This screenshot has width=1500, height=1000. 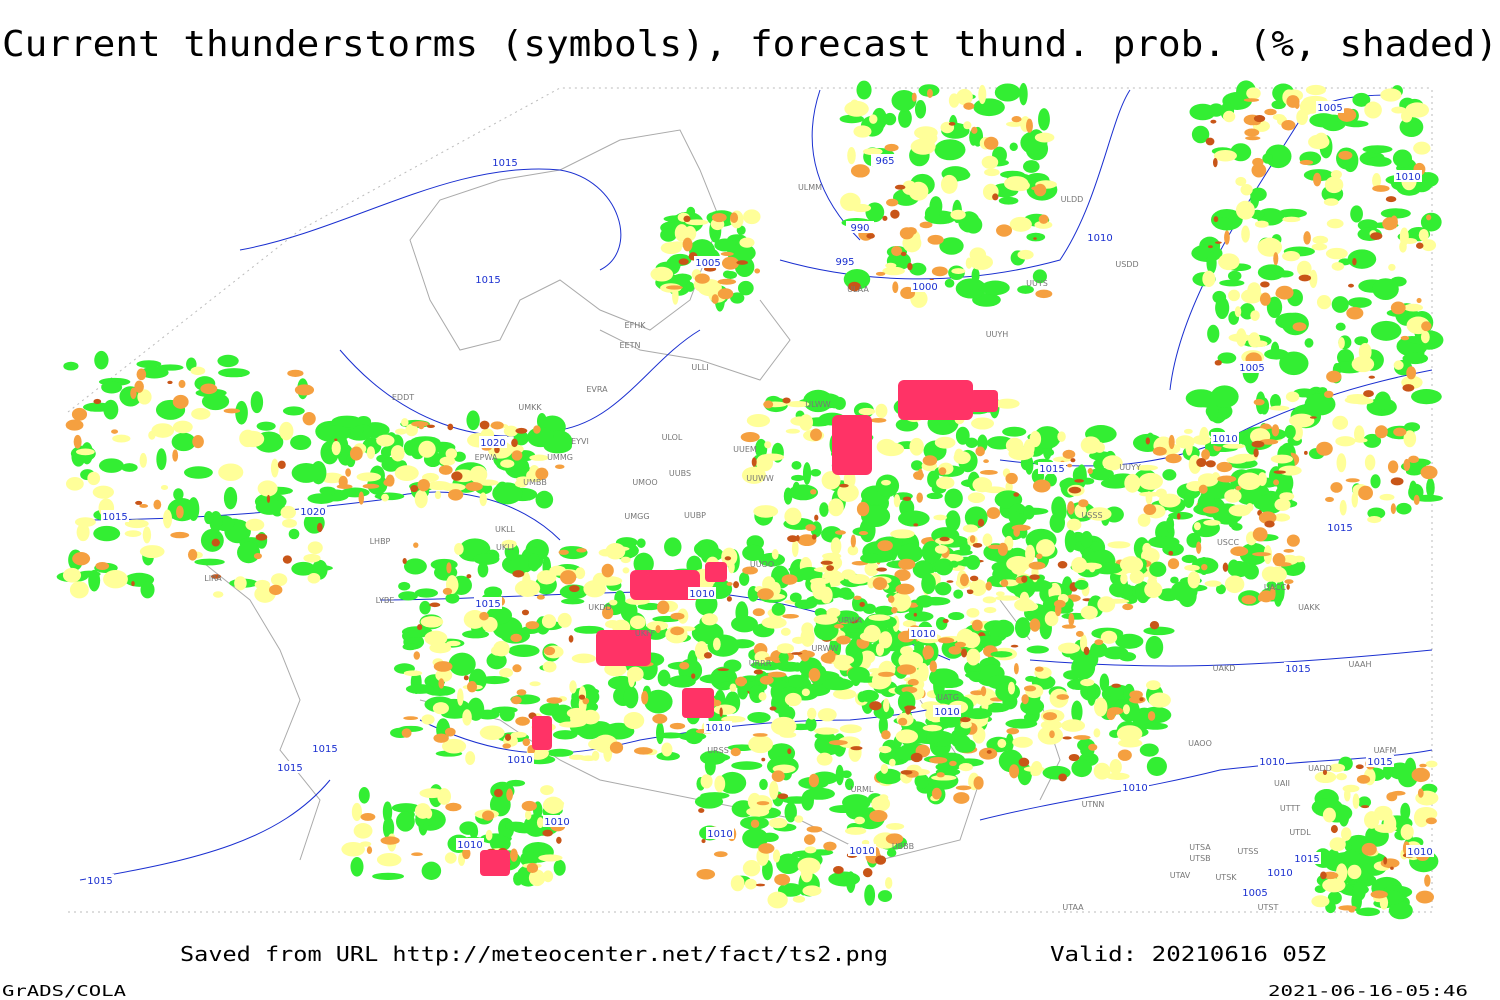 I want to click on station-code: ULMM, so click(x=810, y=187).